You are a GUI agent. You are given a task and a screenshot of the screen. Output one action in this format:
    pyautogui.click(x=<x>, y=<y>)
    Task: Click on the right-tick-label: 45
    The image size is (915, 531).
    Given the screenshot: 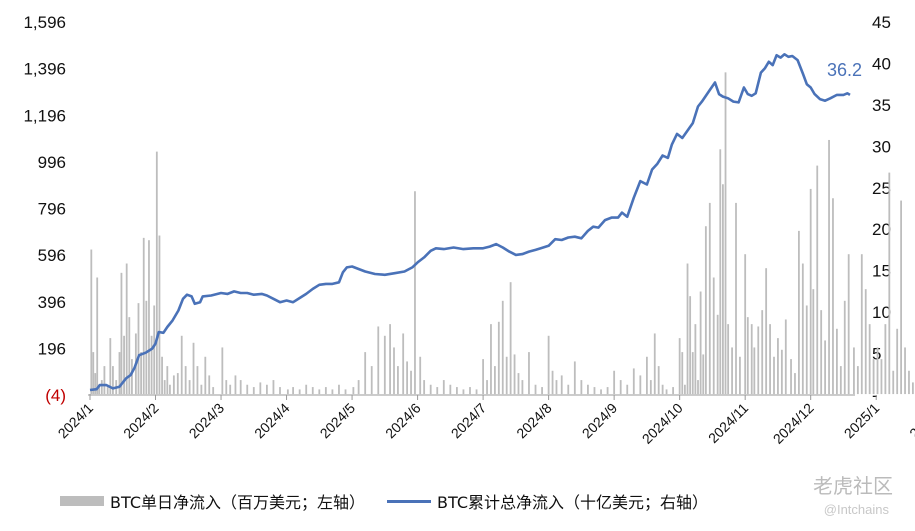 What is the action you would take?
    pyautogui.click(x=881, y=22)
    